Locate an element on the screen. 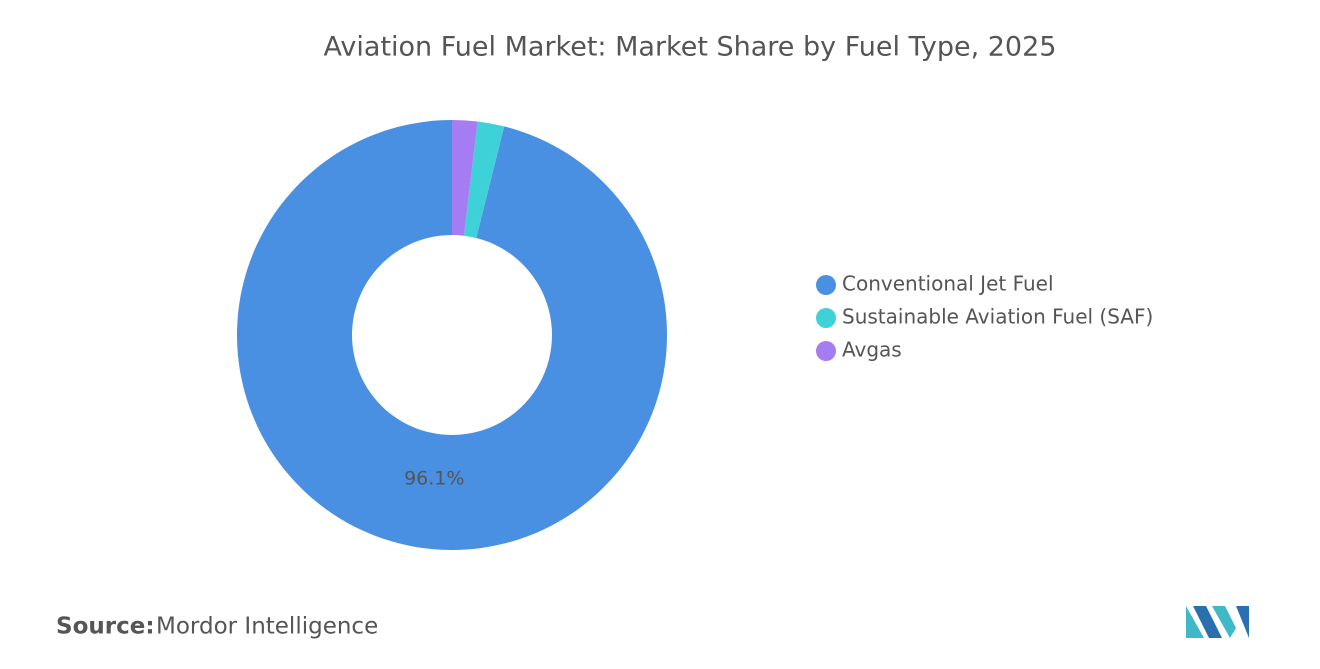  legend-label: Avgas is located at coordinates (872, 350).